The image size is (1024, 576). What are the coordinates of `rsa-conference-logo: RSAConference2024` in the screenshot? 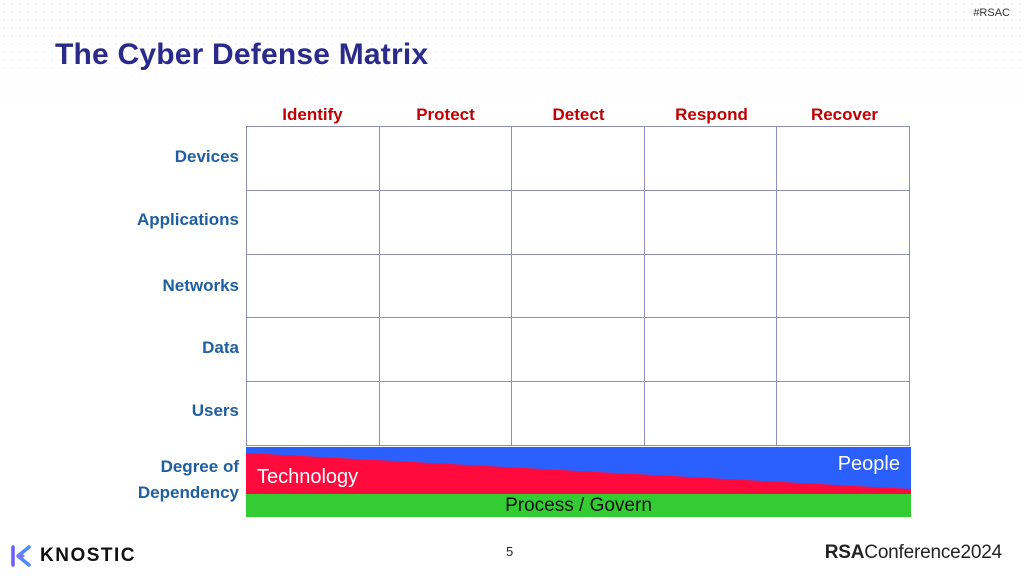 It's located at (913, 553).